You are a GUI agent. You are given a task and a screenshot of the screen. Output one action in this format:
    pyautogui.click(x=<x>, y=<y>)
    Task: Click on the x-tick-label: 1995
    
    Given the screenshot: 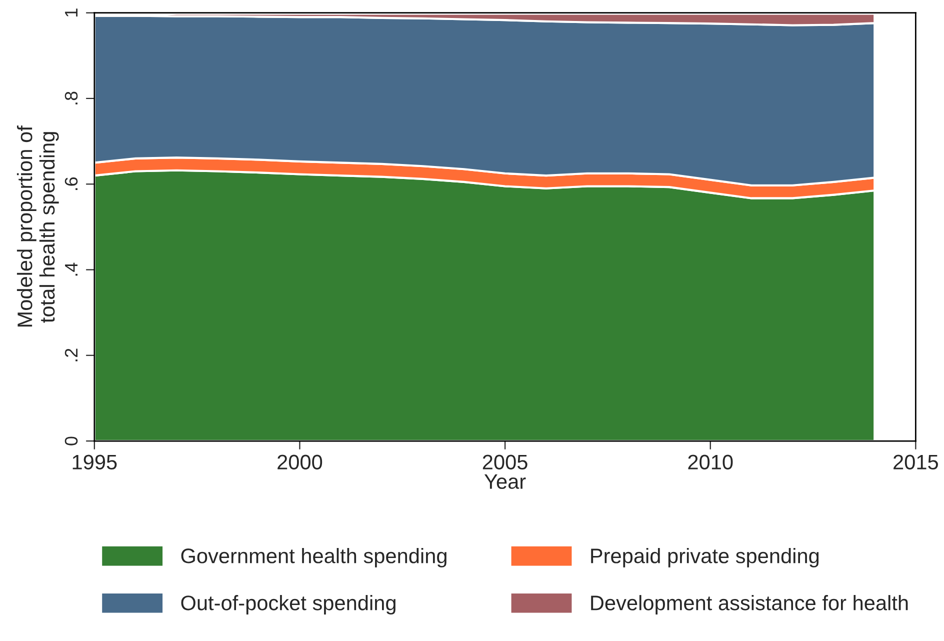 What is the action you would take?
    pyautogui.click(x=94, y=462)
    